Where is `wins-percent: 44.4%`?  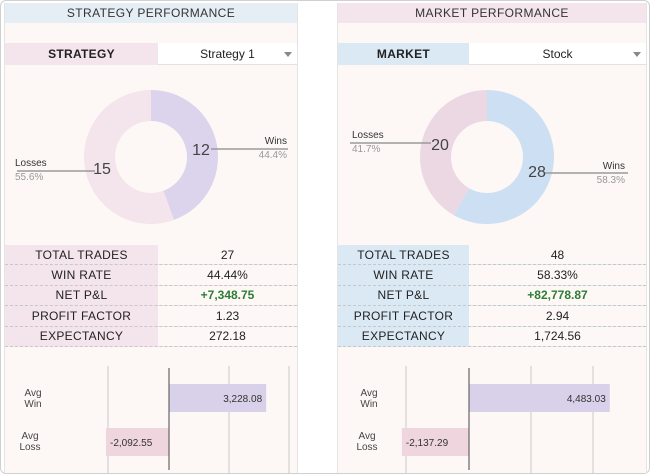
wins-percent: 44.4% is located at coordinates (273, 155).